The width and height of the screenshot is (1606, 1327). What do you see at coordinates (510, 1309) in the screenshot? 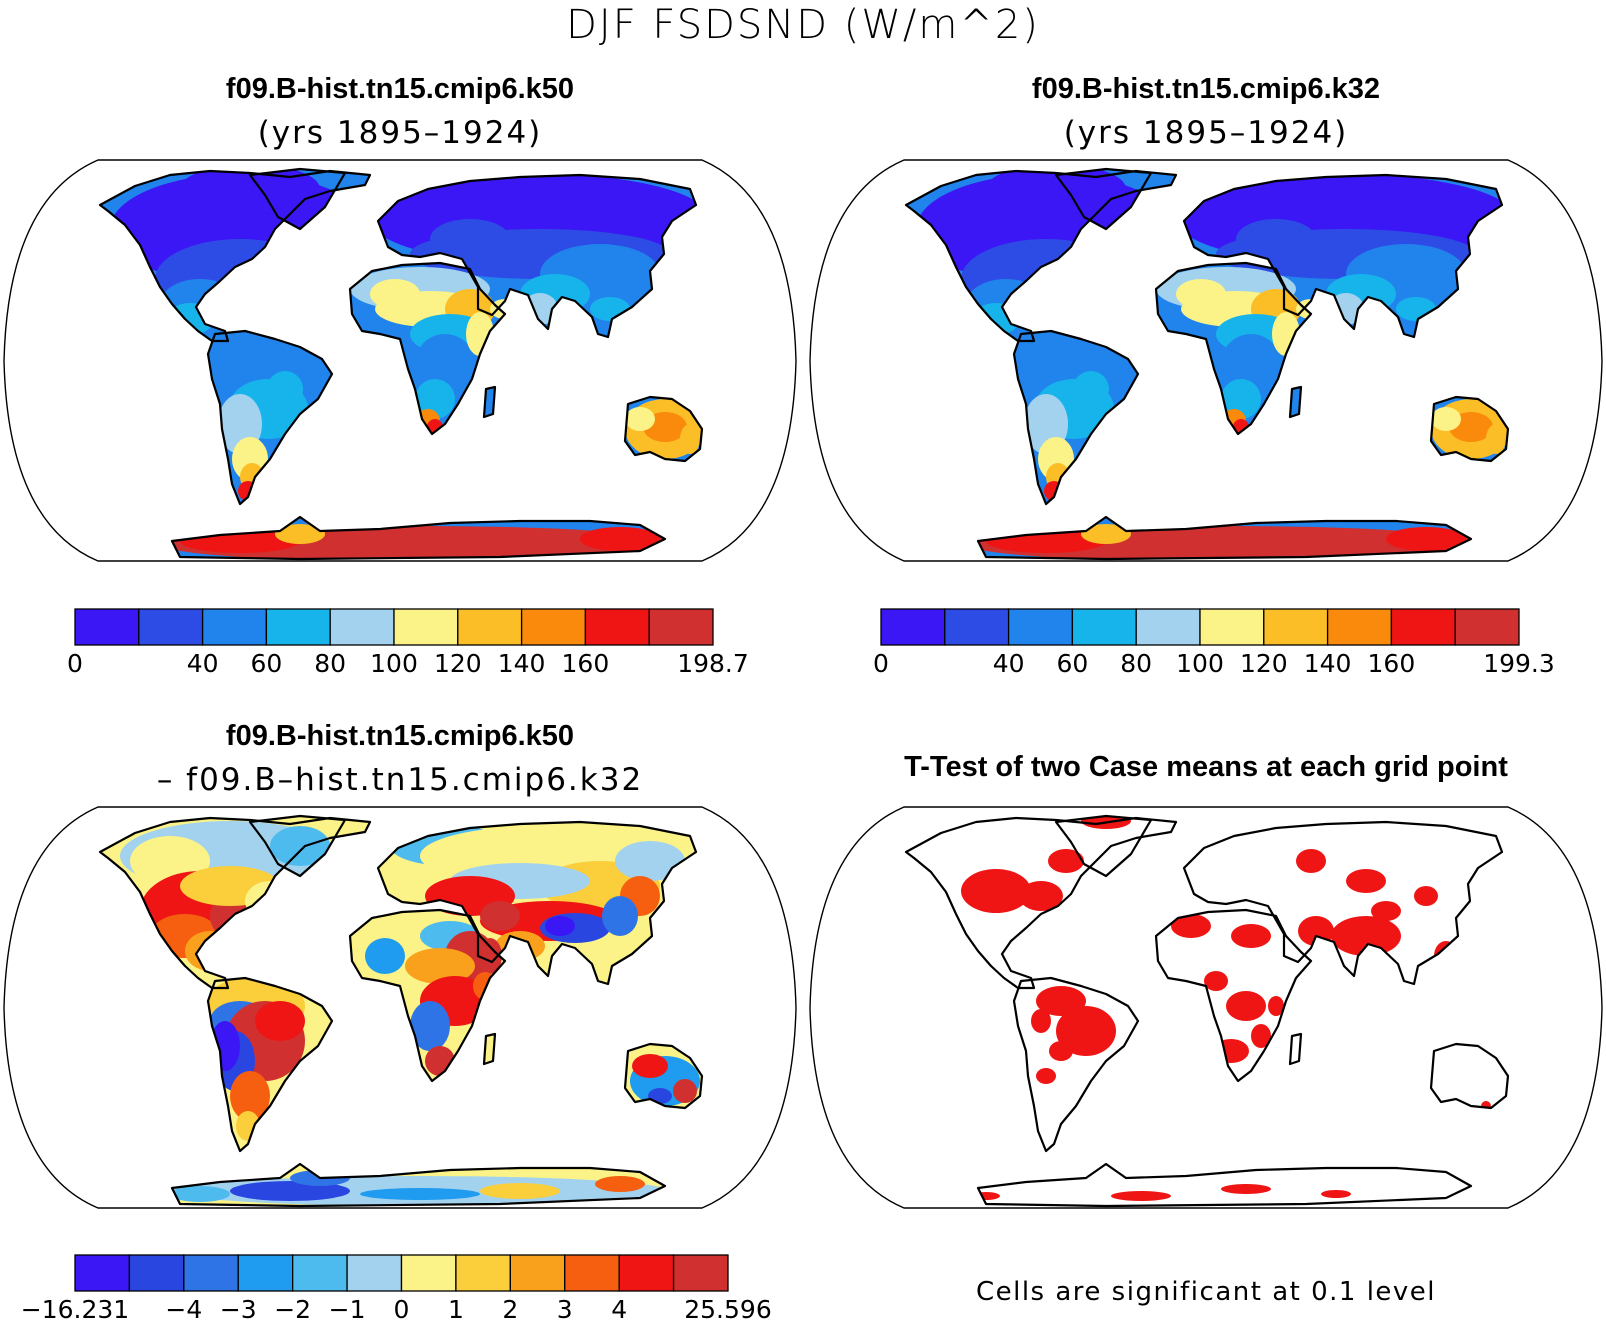
I see `colorbar-tick-label: 2` at bounding box center [510, 1309].